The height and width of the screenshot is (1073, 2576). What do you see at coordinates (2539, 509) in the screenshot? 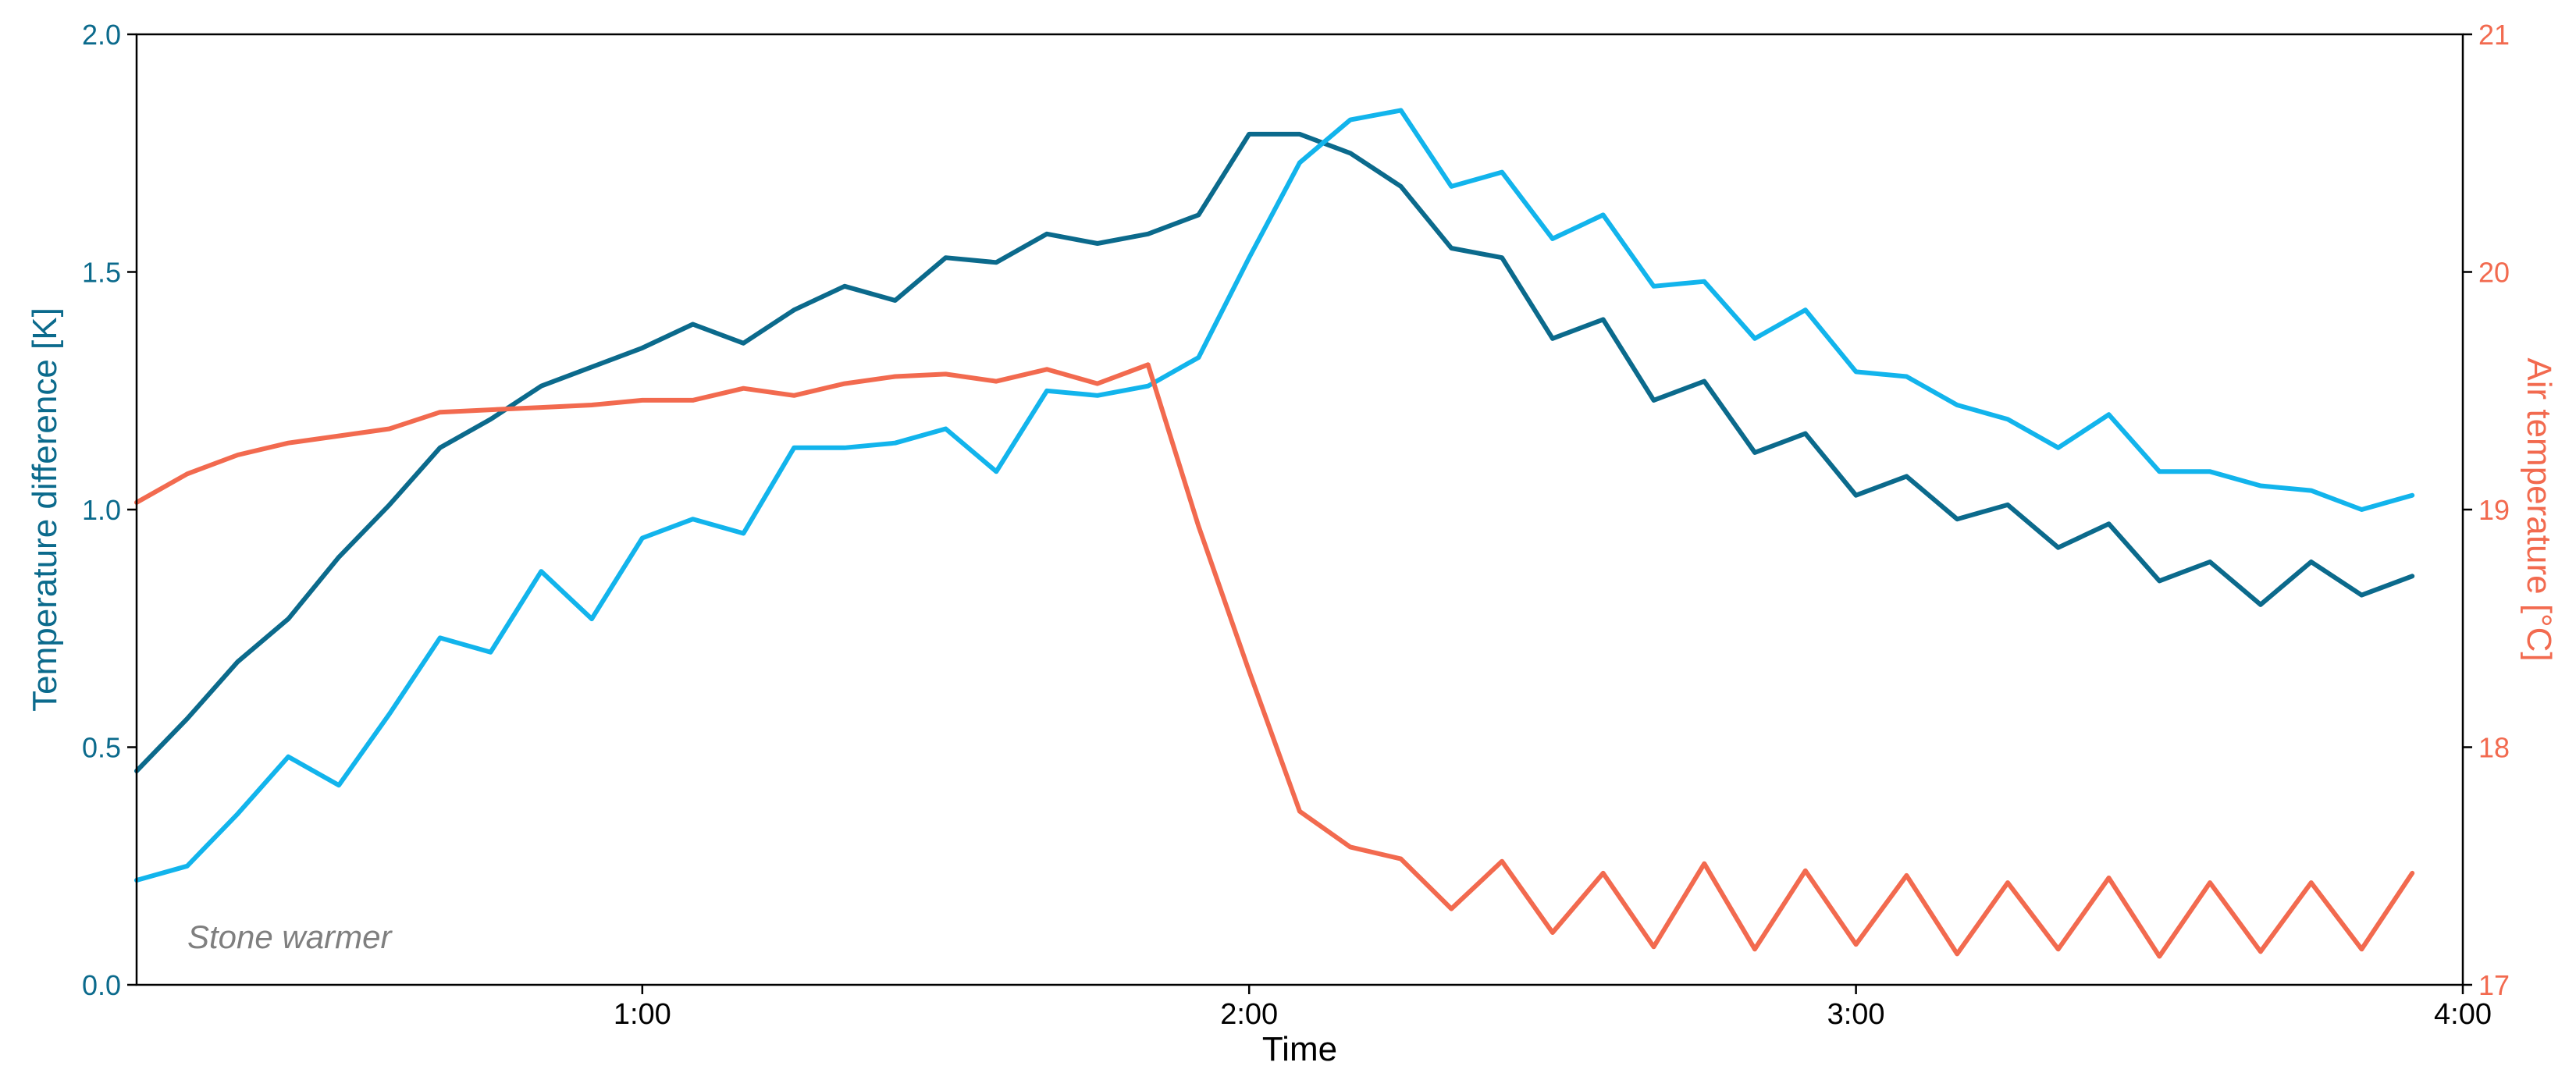
I see `right-y-axis-label: Air temperature [°C]` at bounding box center [2539, 509].